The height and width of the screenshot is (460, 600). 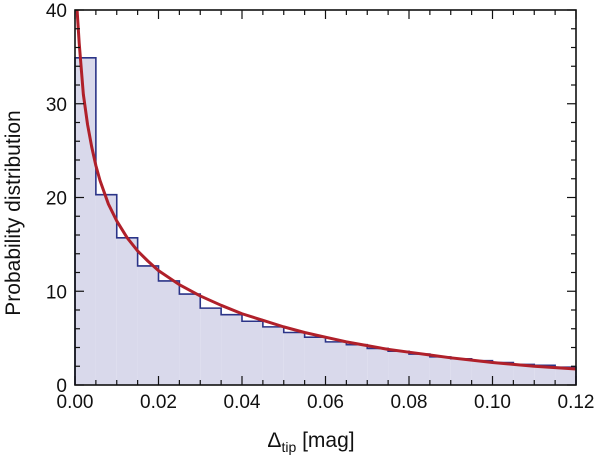 I want to click on x-tick-label: 0.10, so click(x=492, y=402).